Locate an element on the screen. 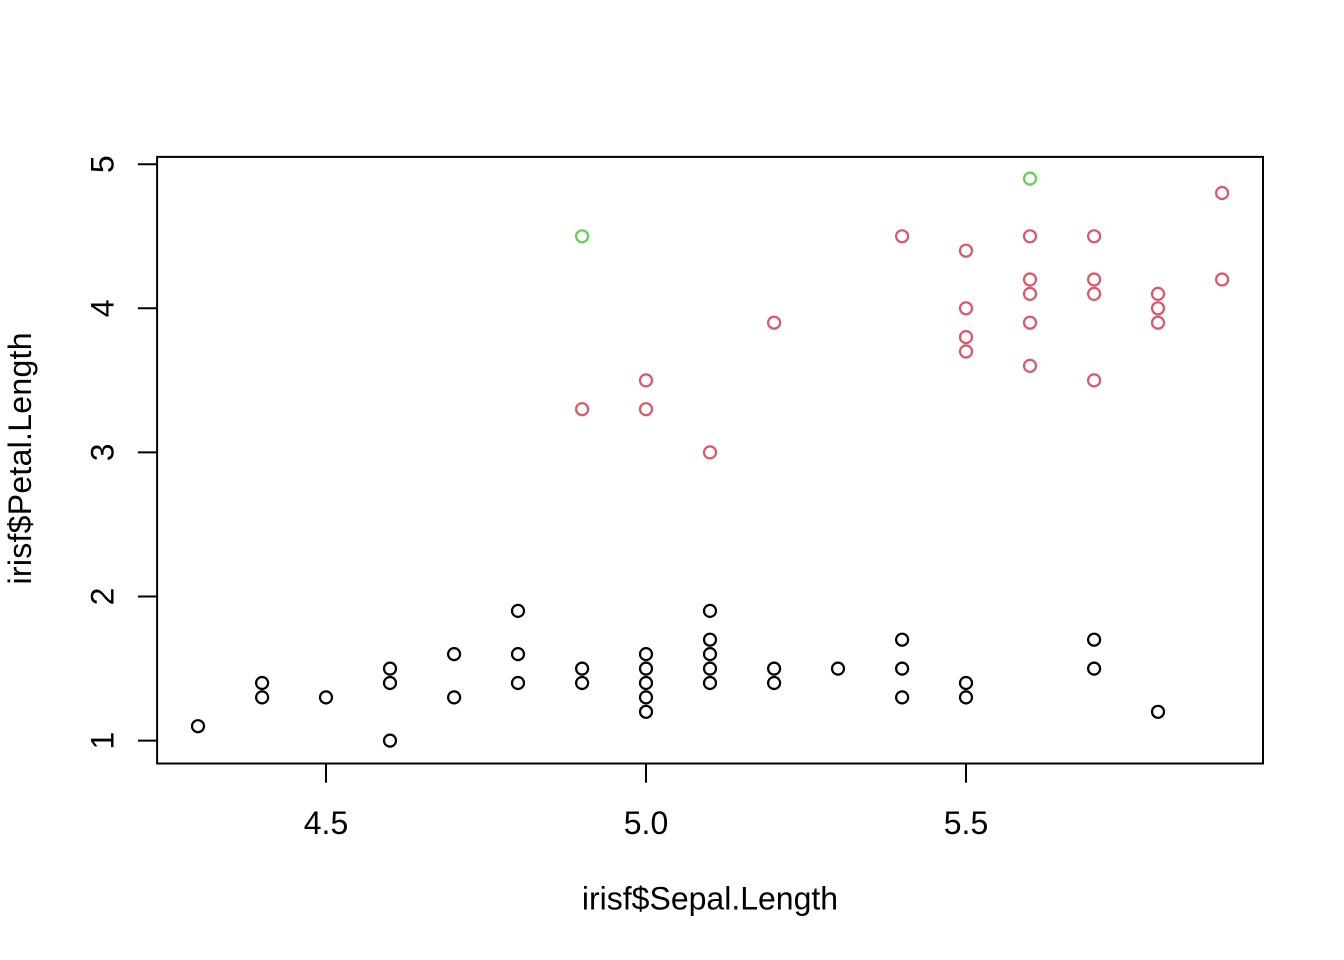  svg-text: 5.5 is located at coordinates (966, 823).